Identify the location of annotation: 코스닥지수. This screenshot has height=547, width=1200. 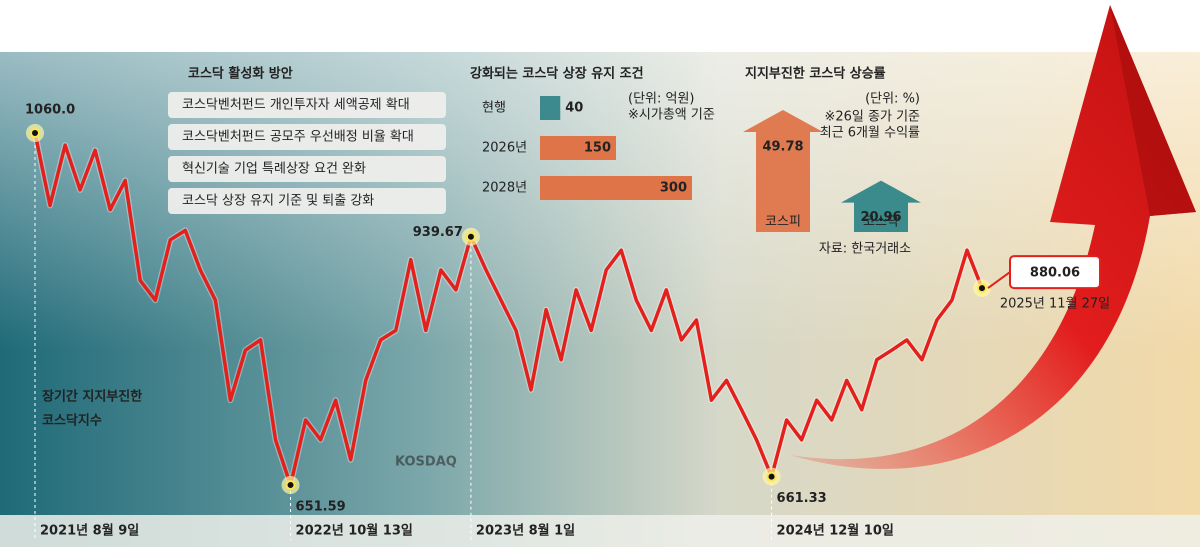
(72, 421).